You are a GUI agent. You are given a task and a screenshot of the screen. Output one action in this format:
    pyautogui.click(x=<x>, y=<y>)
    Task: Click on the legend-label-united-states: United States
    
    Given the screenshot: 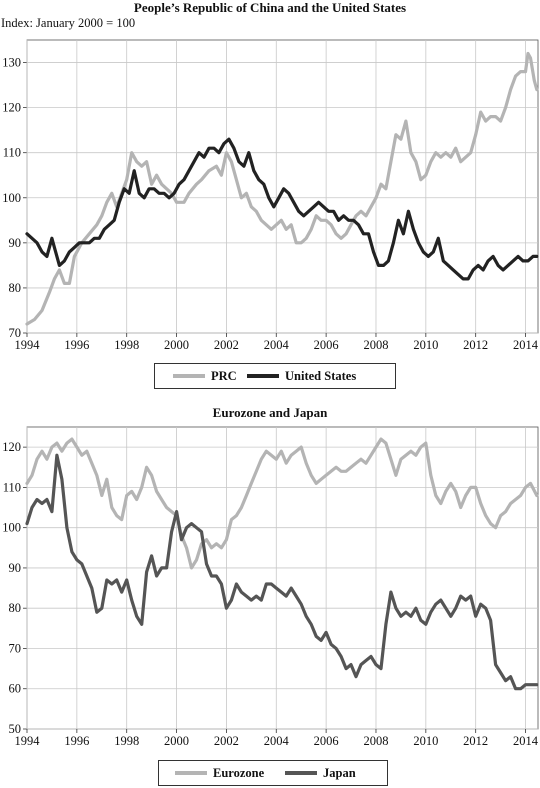 What is the action you would take?
    pyautogui.click(x=321, y=375)
    